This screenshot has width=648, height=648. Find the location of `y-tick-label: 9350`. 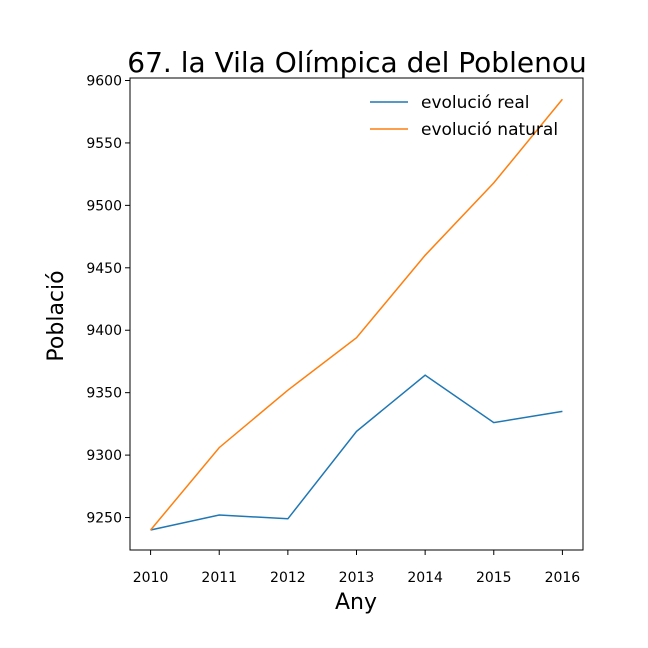

y-tick-label: 9350 is located at coordinates (104, 394).